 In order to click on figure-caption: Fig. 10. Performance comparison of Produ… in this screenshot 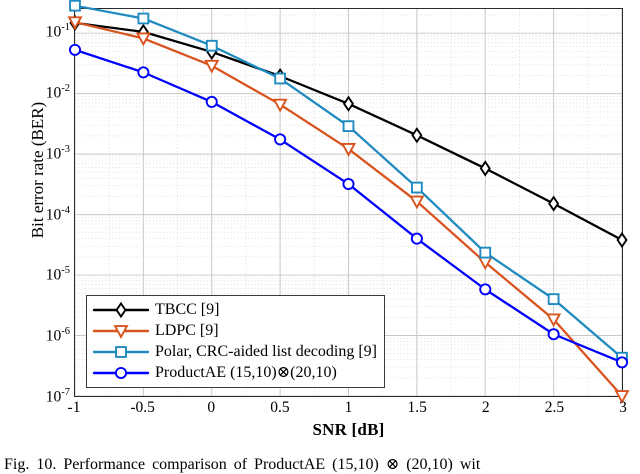, I will do `click(242, 464)`.